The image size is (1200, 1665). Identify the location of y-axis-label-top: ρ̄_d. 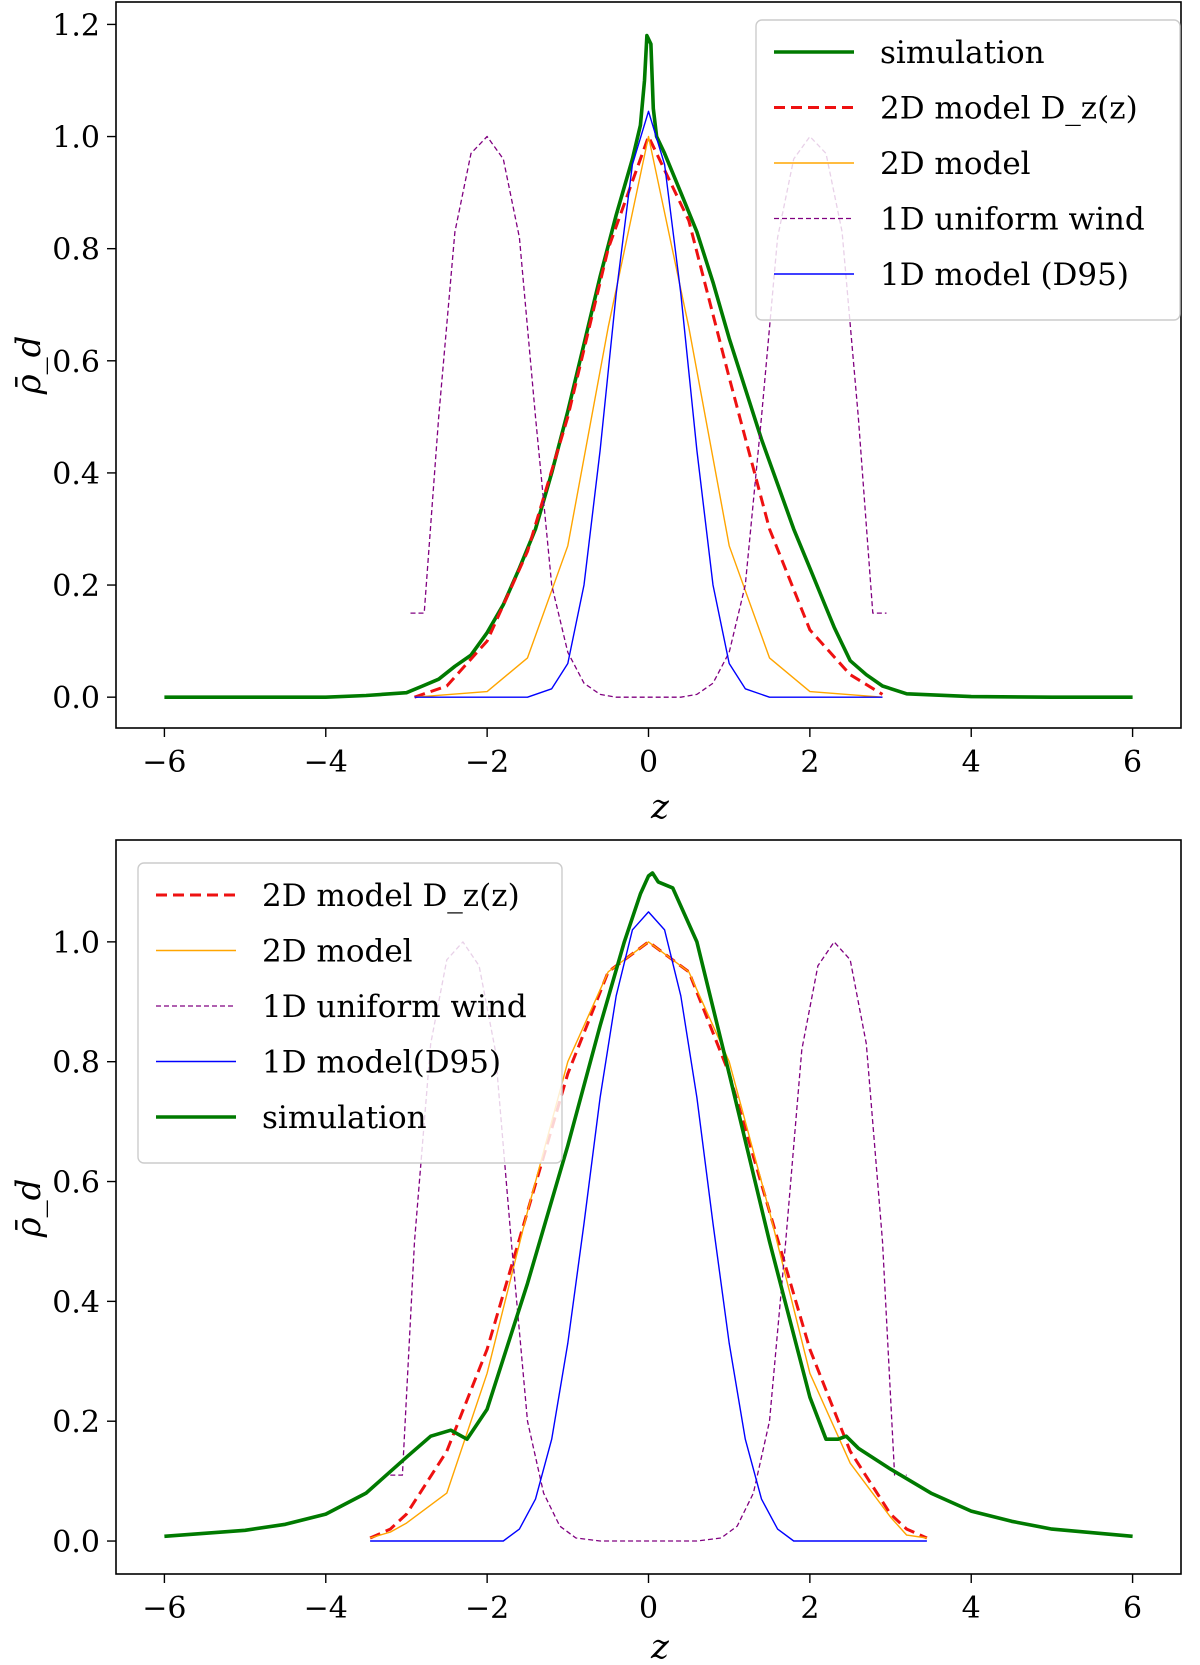
(29, 366).